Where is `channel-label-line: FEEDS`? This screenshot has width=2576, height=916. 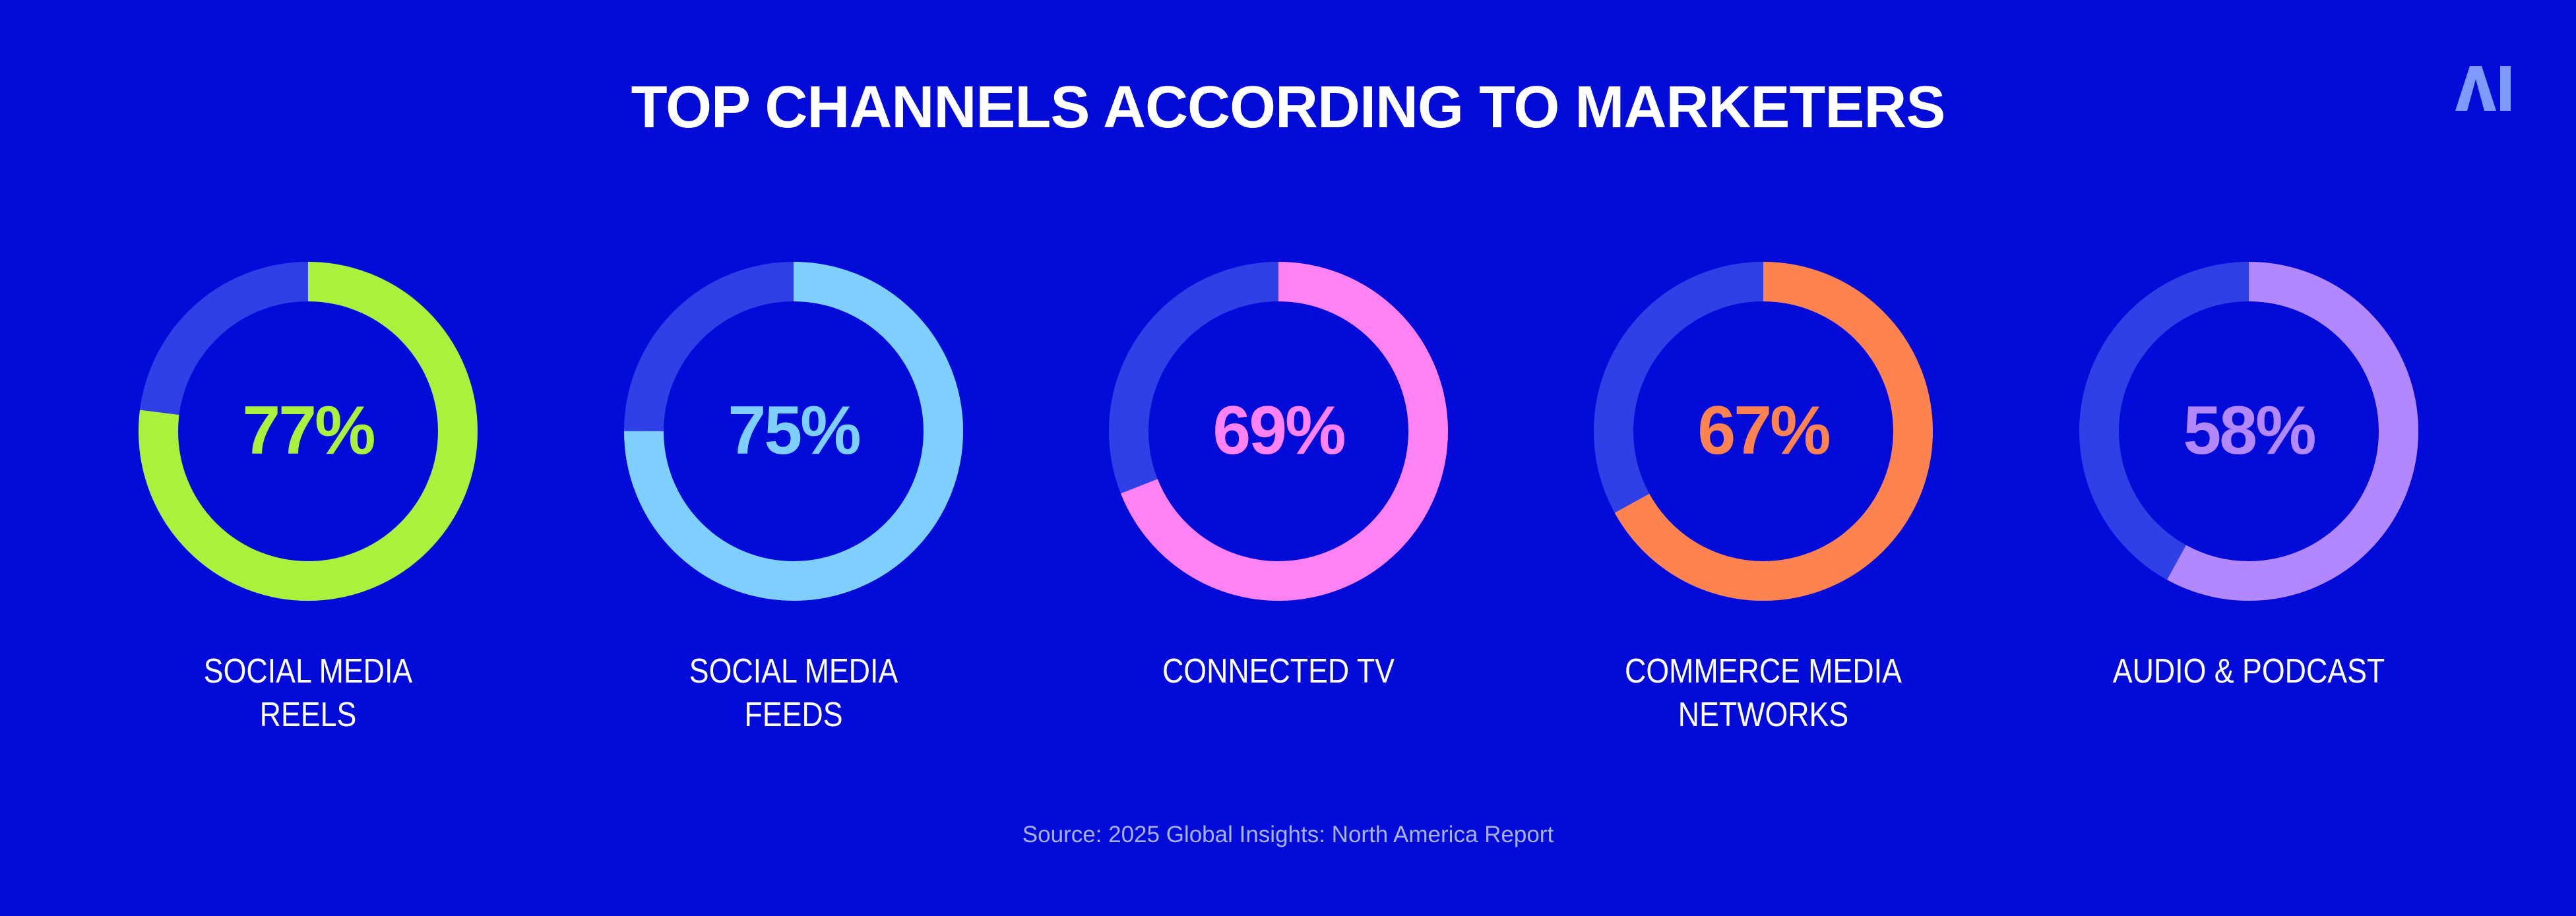
channel-label-line: FEEDS is located at coordinates (794, 715).